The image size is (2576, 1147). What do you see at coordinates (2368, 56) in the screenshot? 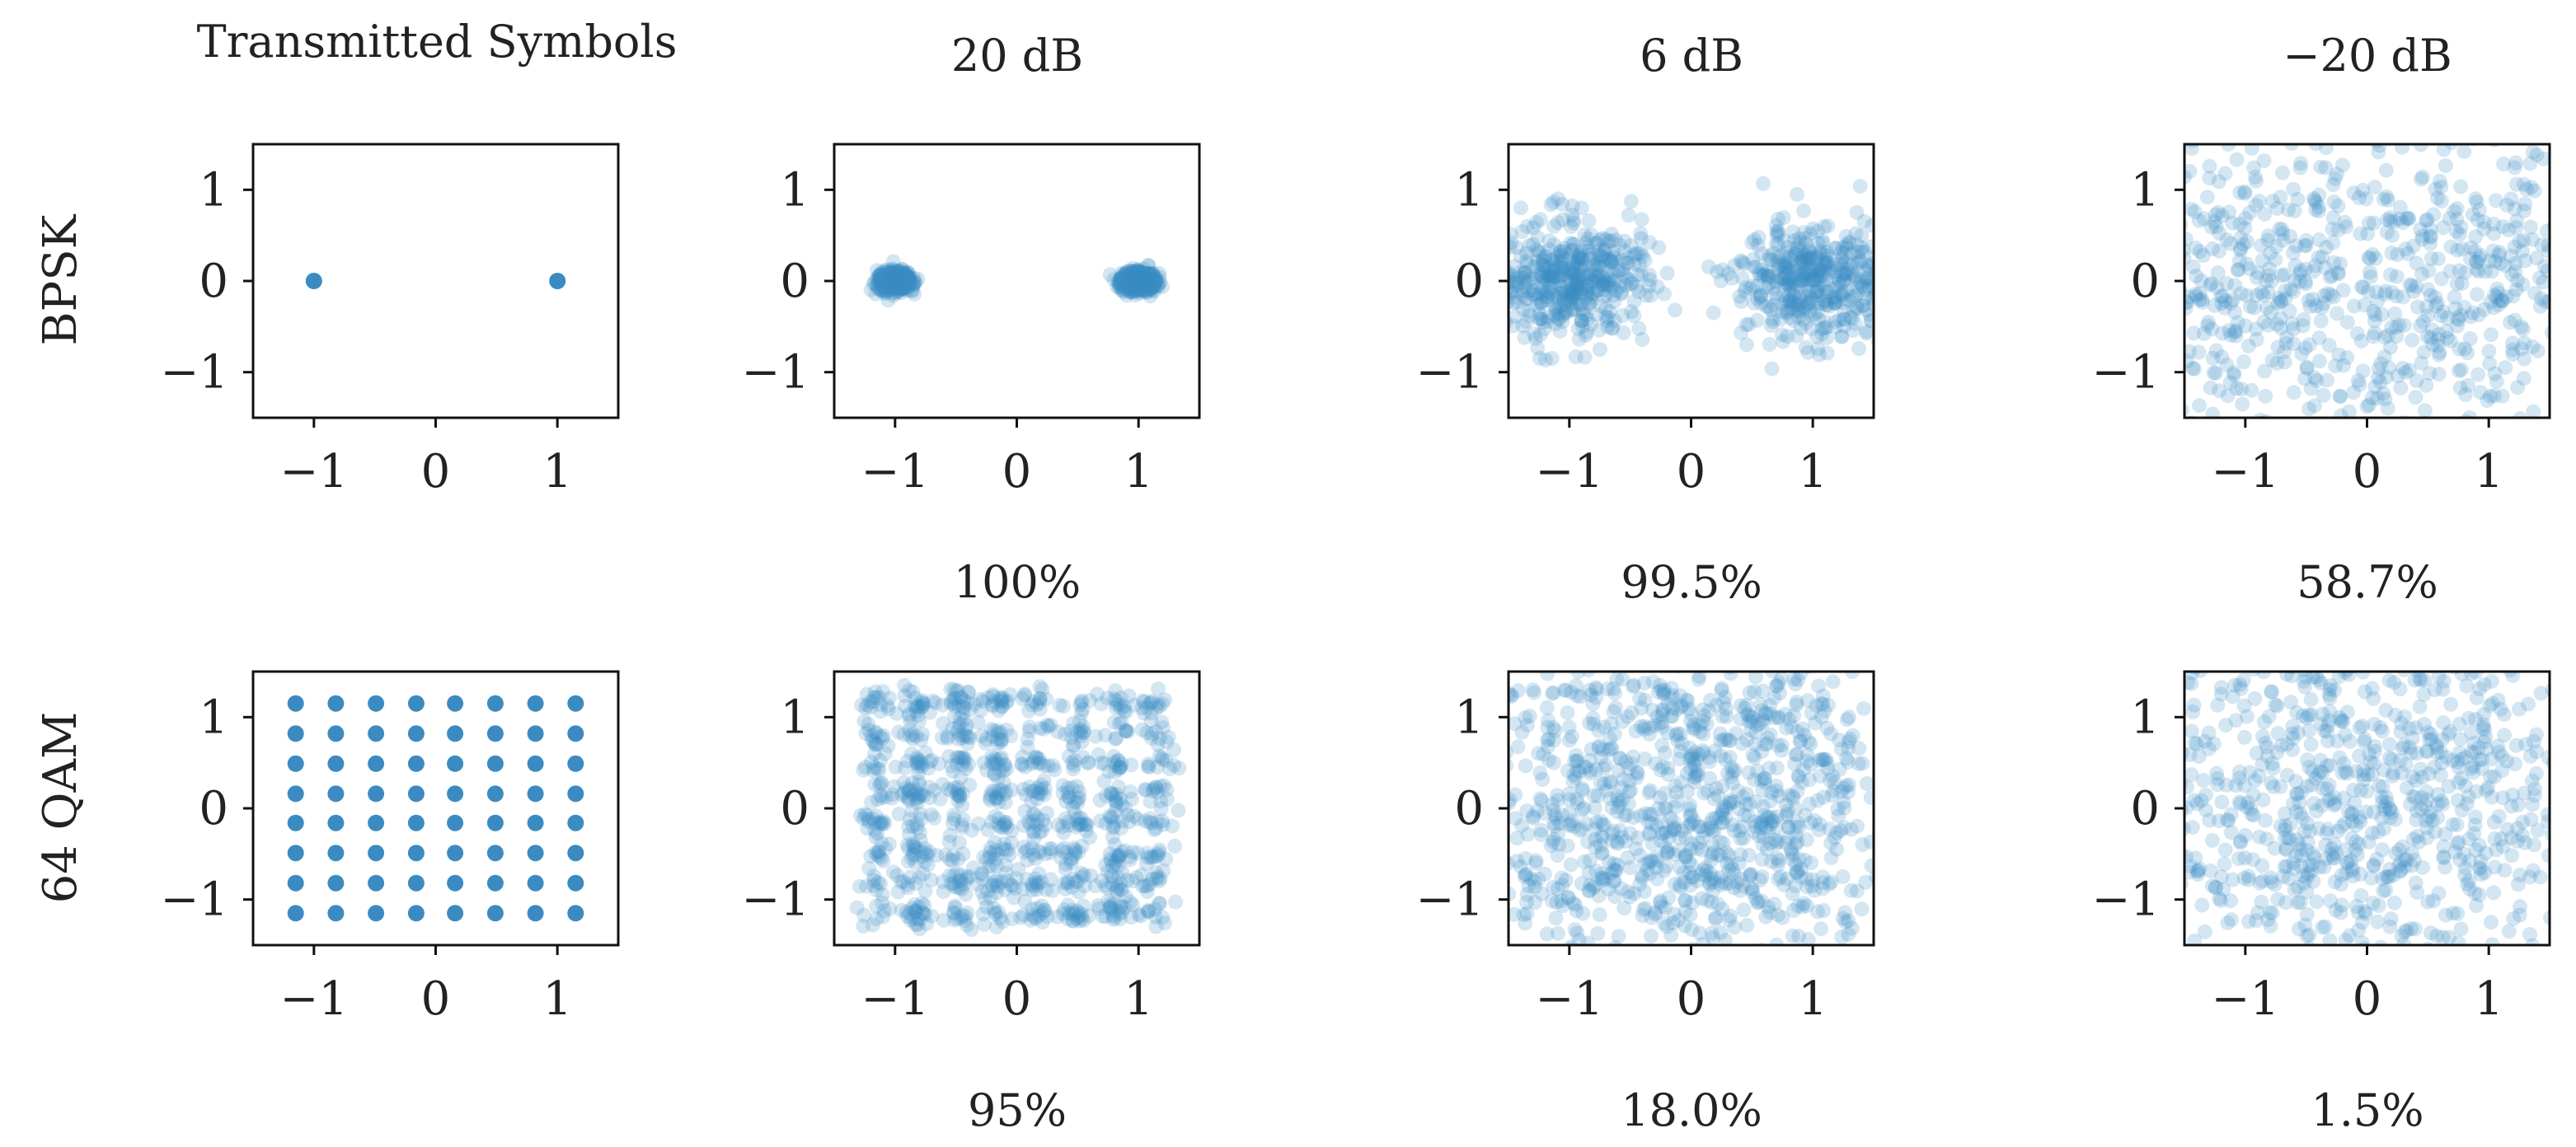
I see `column-title-minus20db: −20 dB` at bounding box center [2368, 56].